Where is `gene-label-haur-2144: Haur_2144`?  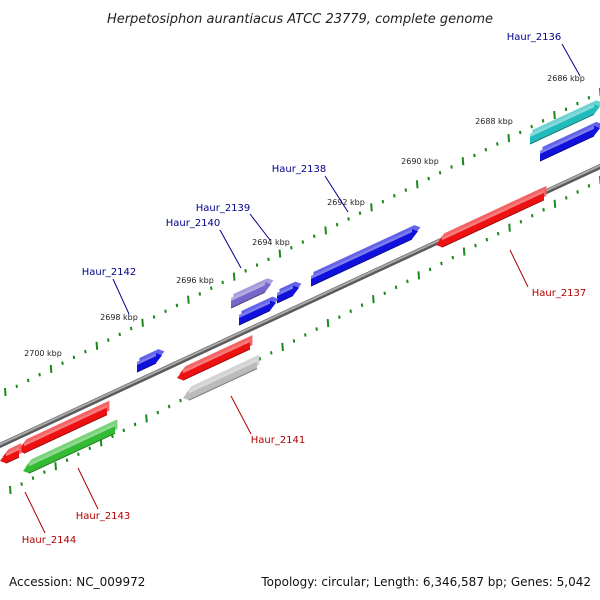 gene-label-haur-2144: Haur_2144 is located at coordinates (49, 540).